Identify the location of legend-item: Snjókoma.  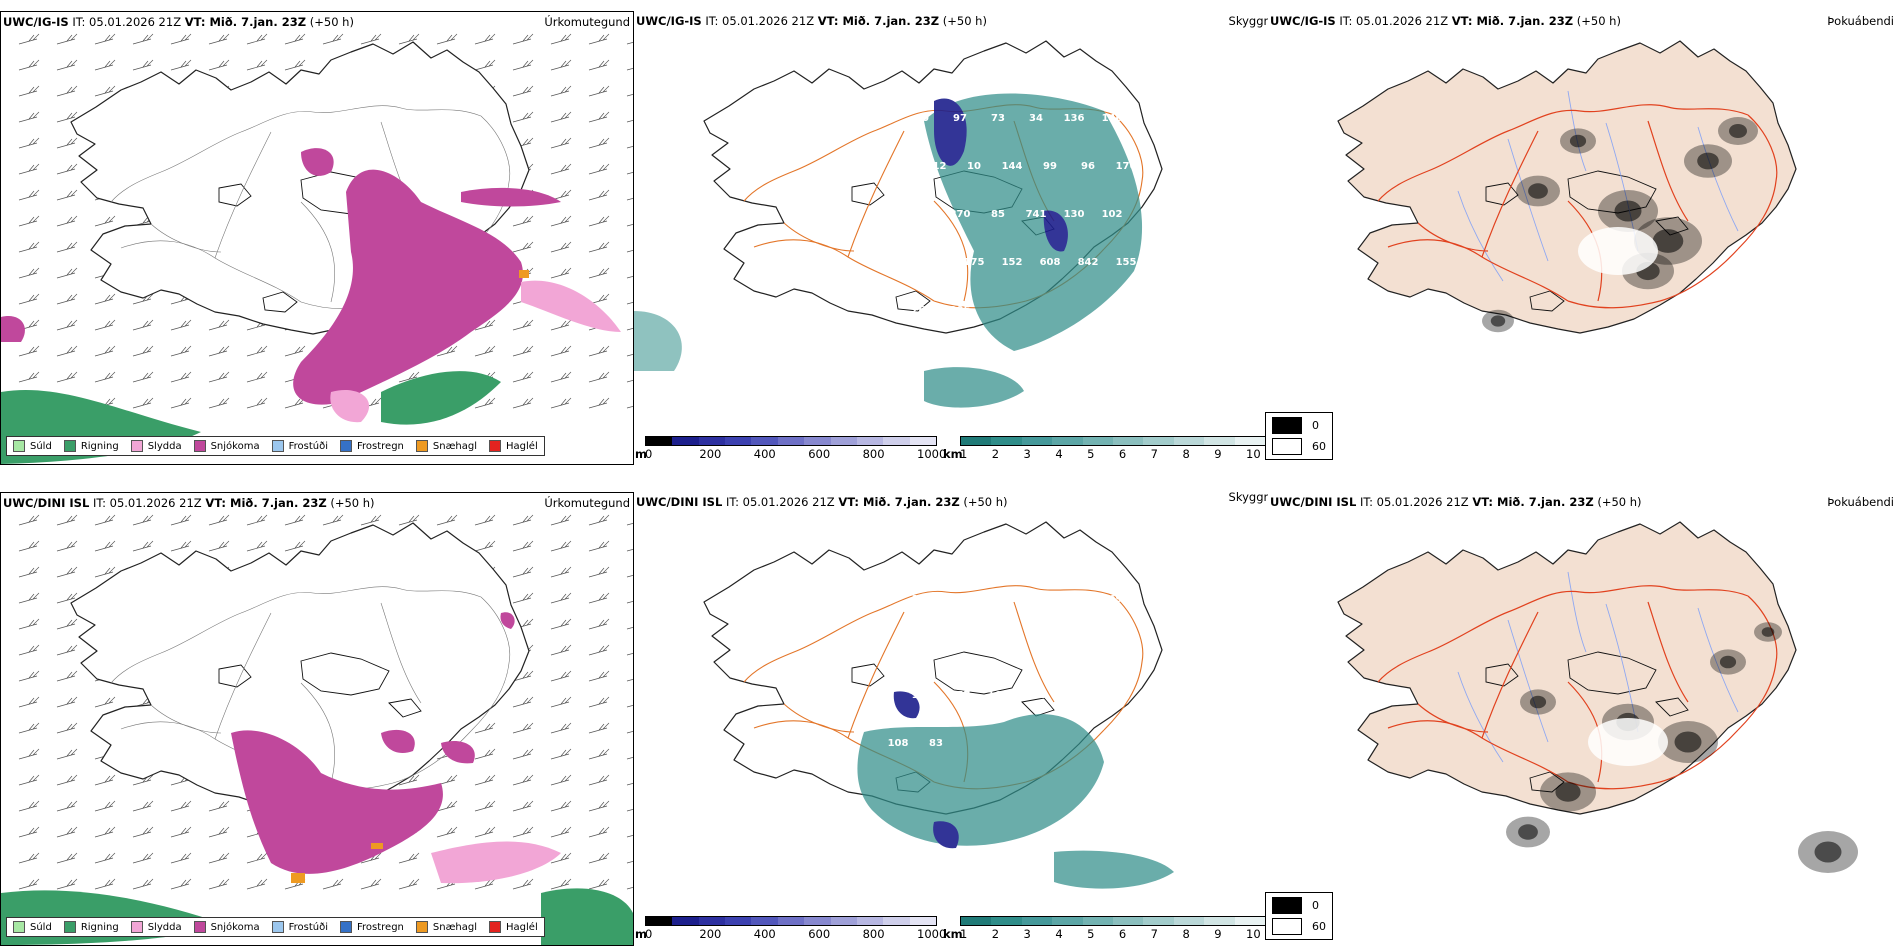
(226, 927).